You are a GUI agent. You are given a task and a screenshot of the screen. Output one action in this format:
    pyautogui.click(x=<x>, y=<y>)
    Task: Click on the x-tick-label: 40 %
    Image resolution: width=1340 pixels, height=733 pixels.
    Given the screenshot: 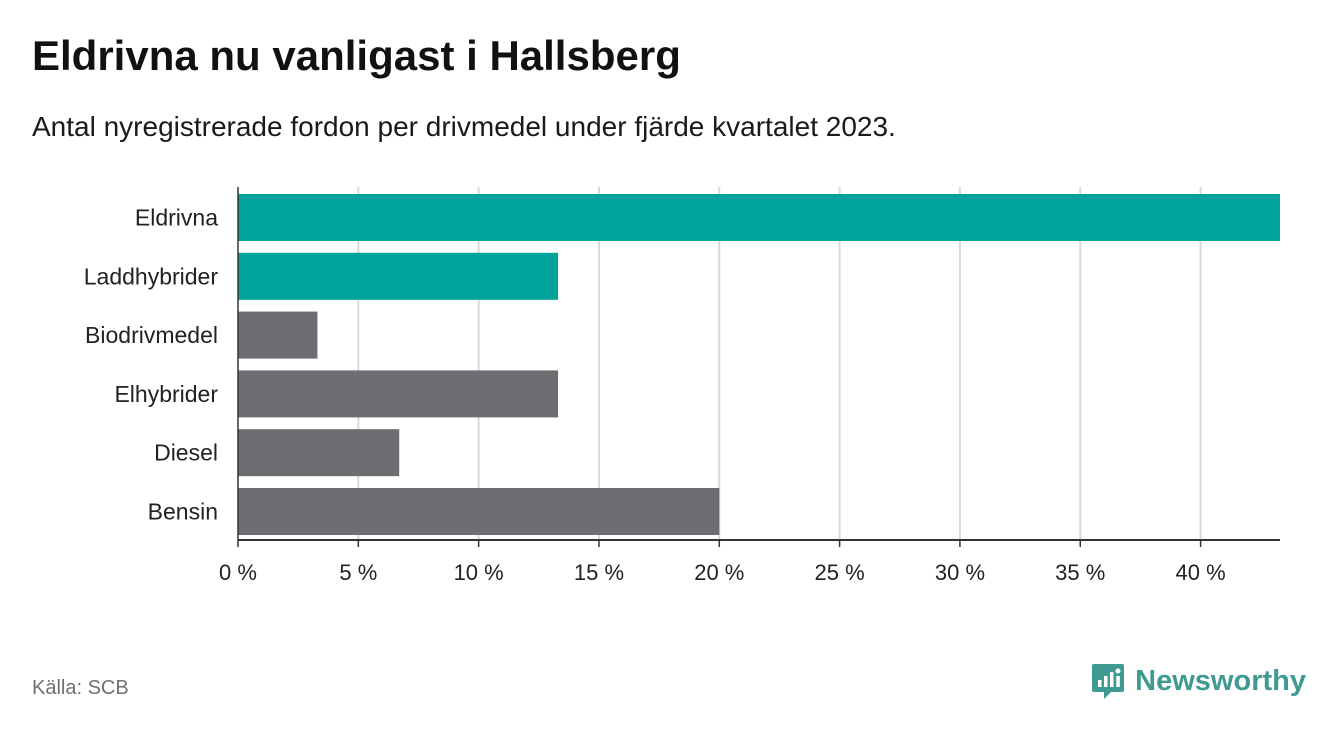 What is the action you would take?
    pyautogui.click(x=1201, y=572)
    